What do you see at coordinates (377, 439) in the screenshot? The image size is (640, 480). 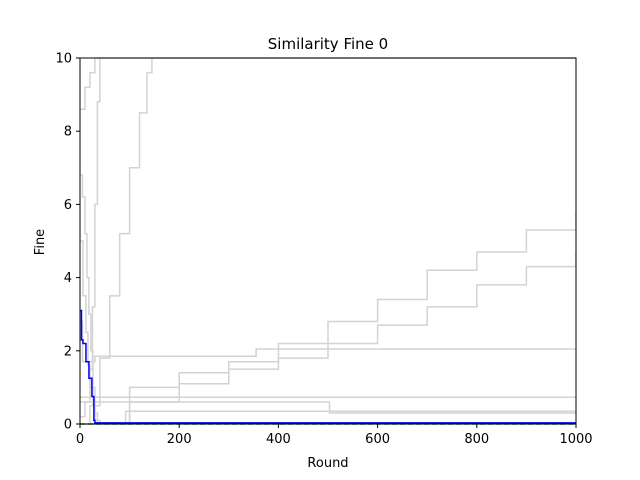 I see `x-tick-label: 600` at bounding box center [377, 439].